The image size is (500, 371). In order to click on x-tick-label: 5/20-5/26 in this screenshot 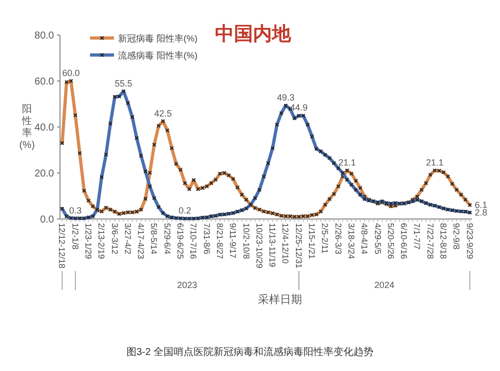, I will do `click(391, 241)`.